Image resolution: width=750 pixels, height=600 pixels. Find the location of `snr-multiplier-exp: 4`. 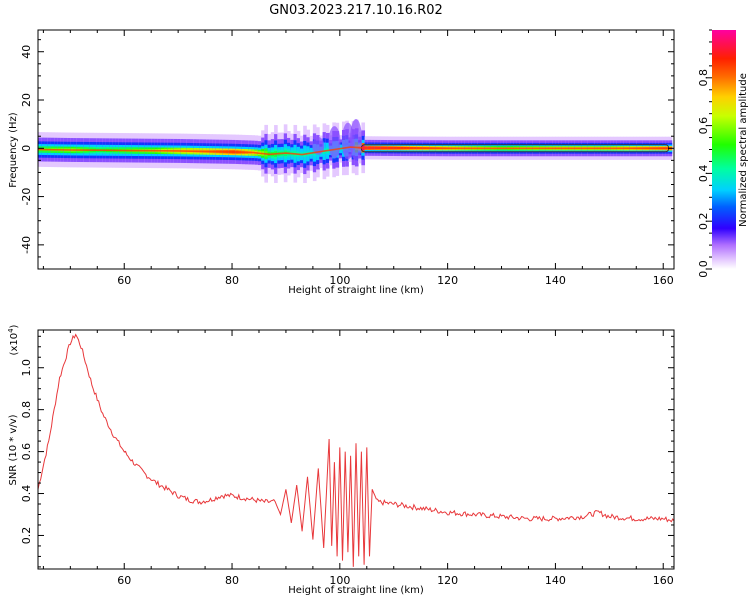

snr-multiplier-exp: 4 is located at coordinates (11, 330).